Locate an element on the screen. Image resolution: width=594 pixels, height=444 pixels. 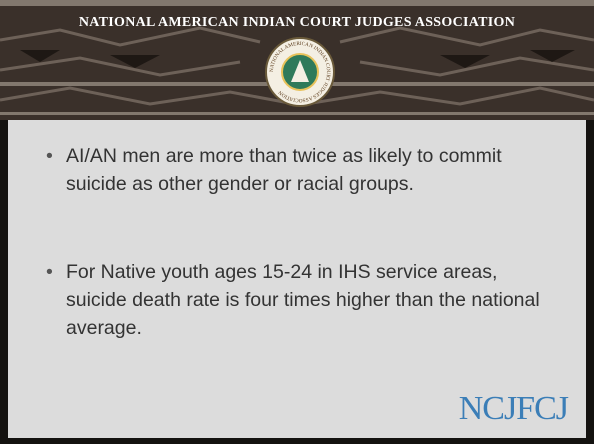
footer-logo: NCJFCJ is located at coordinates (513, 408).